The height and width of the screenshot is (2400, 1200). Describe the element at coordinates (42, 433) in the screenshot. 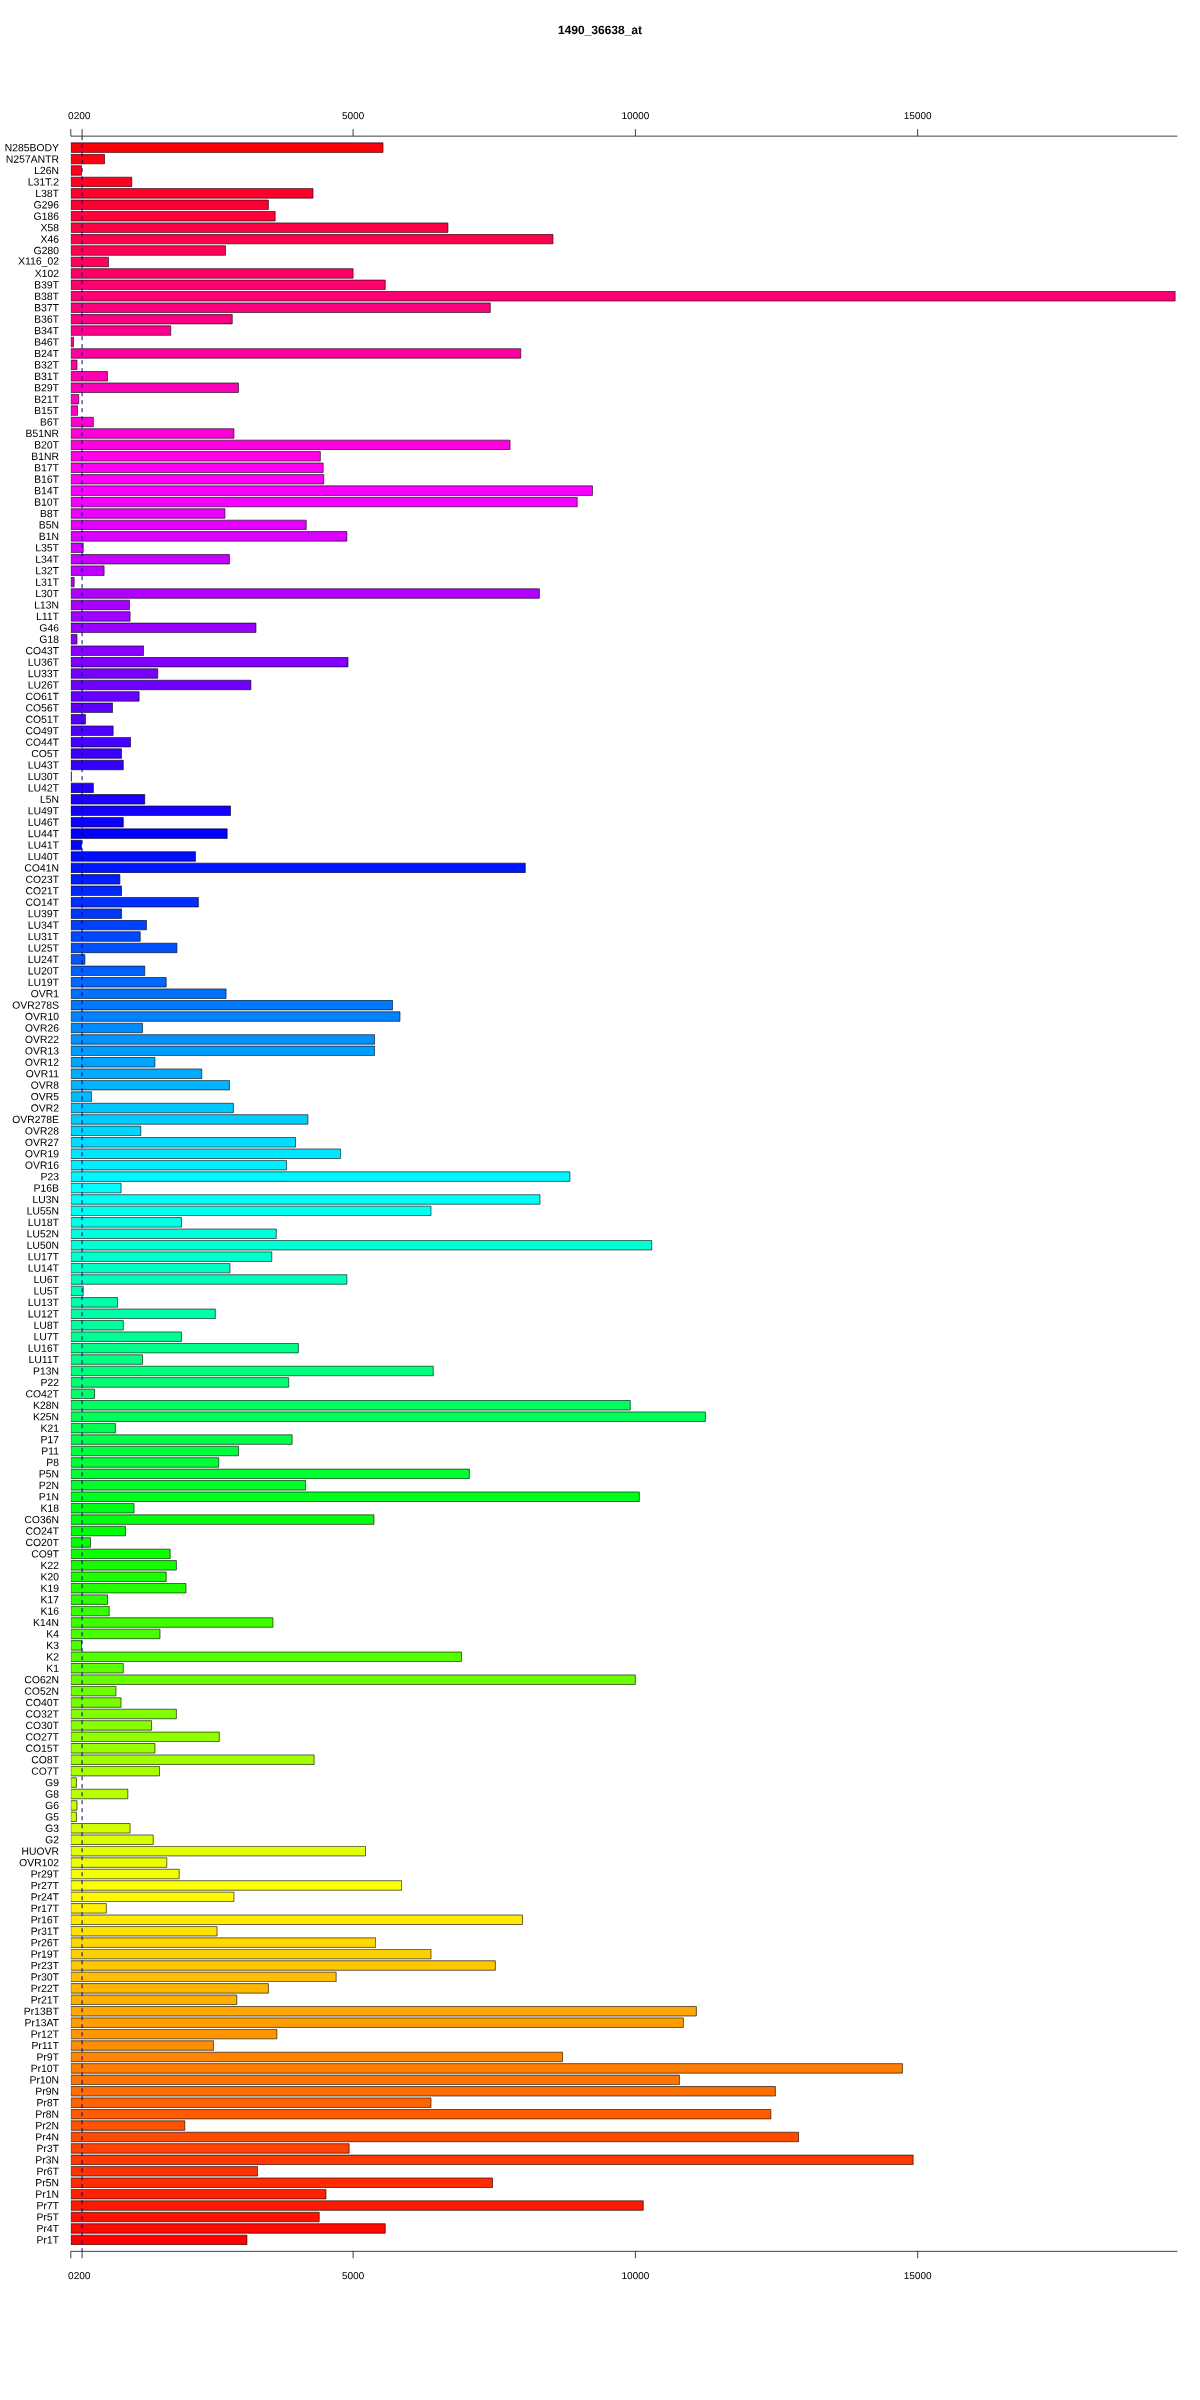

I see `y-tick-label: B51NR` at that location.